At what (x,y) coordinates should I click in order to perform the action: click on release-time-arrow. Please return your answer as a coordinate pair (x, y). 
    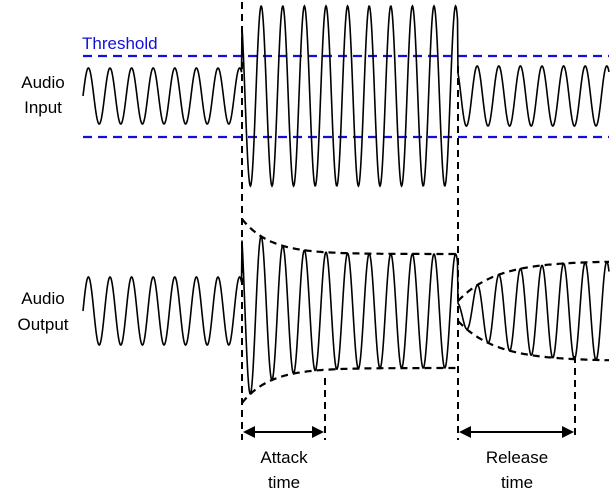
    Looking at the image, I should click on (516, 432).